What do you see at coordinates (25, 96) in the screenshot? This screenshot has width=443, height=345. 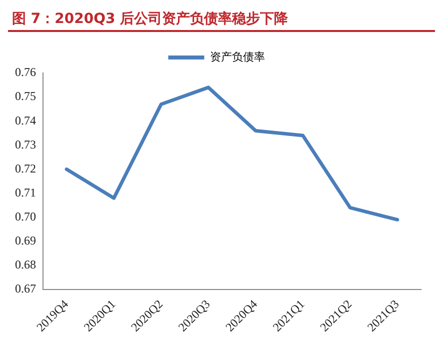 I see `y-tick-label: 0.75` at bounding box center [25, 96].